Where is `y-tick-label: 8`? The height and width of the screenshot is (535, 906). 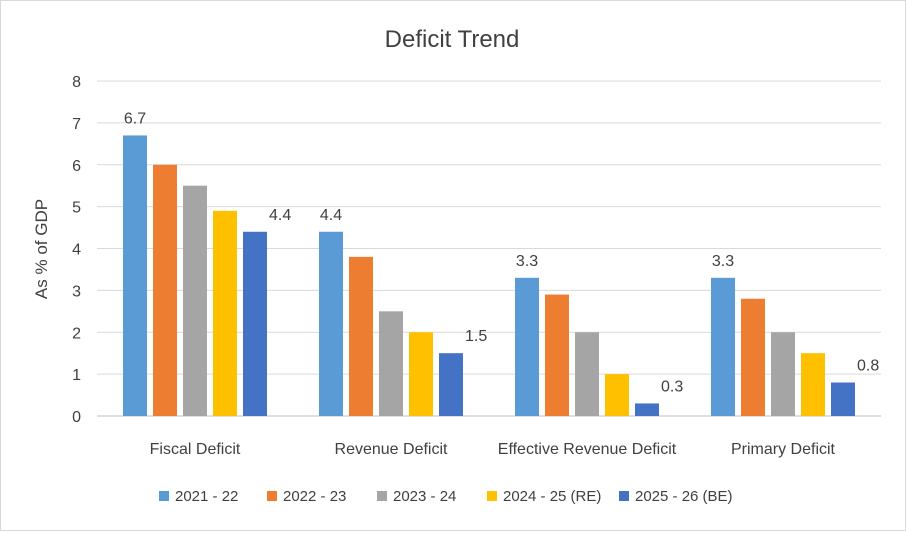
y-tick-label: 8 is located at coordinates (76, 82).